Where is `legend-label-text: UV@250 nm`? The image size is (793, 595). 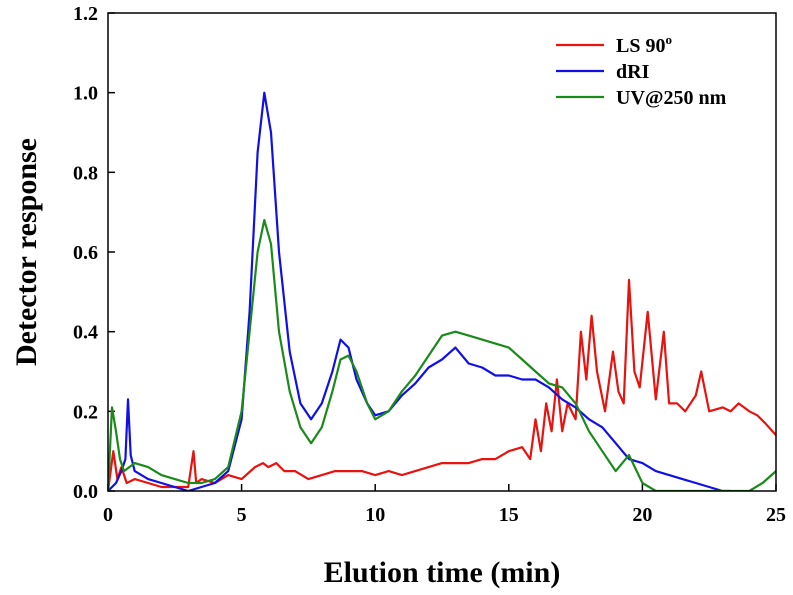 legend-label-text: UV@250 nm is located at coordinates (671, 98).